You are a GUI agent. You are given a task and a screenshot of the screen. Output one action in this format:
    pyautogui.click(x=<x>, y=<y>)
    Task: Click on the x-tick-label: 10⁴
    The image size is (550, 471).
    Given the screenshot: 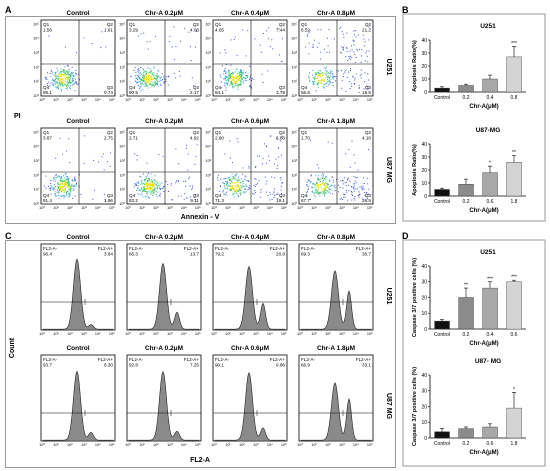 What is the action you would take?
    pyautogui.click(x=98, y=445)
    